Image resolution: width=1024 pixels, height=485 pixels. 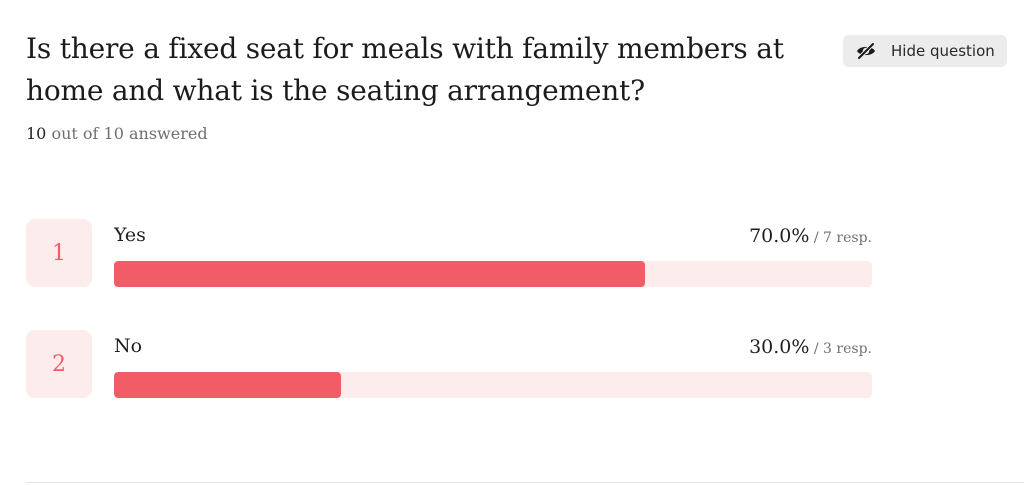 I want to click on option-percent: 30.0%, so click(x=779, y=347).